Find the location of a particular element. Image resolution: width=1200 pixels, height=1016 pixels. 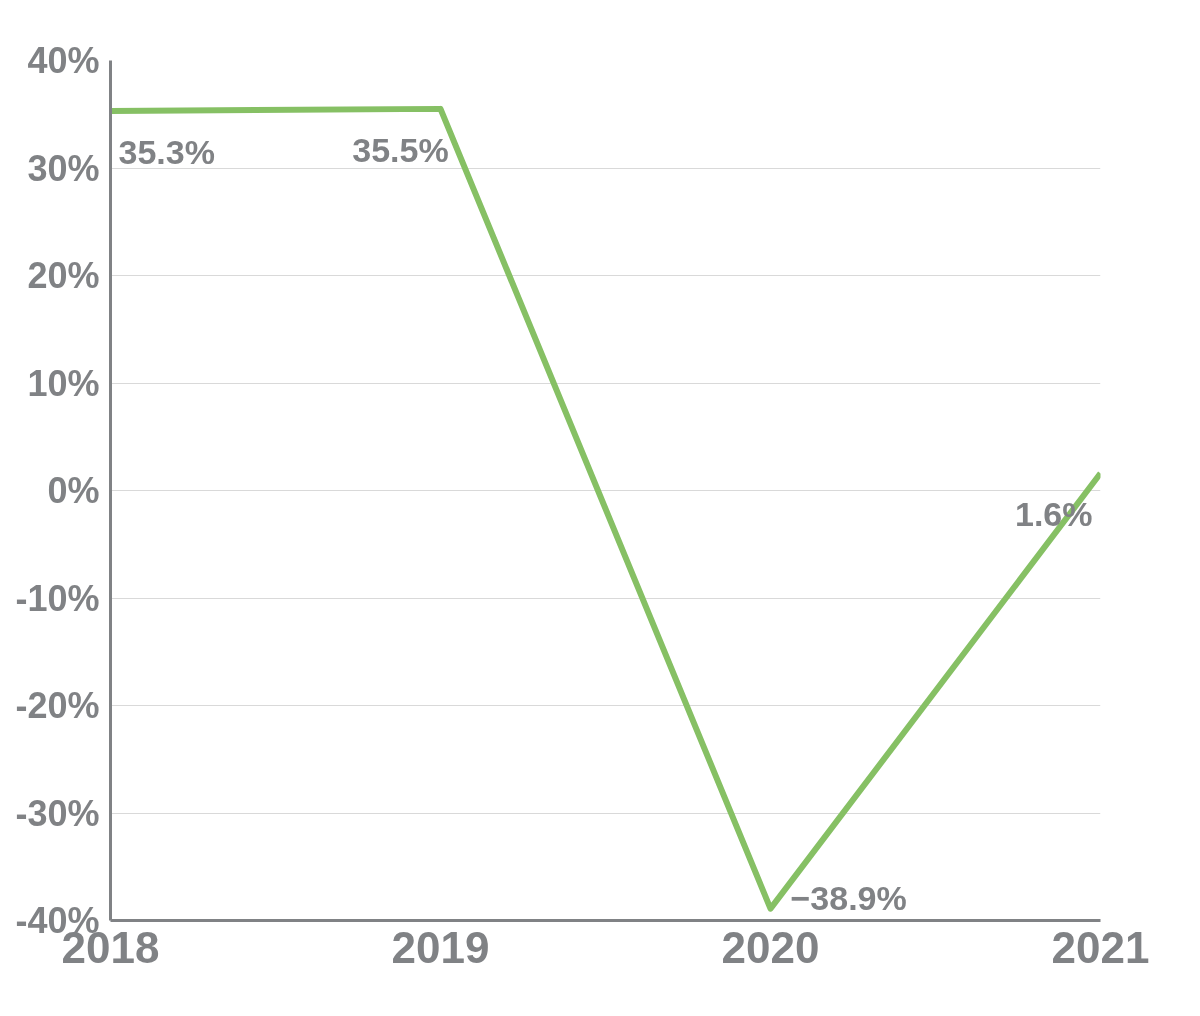

data-label: −38.9% is located at coordinates (848, 897).